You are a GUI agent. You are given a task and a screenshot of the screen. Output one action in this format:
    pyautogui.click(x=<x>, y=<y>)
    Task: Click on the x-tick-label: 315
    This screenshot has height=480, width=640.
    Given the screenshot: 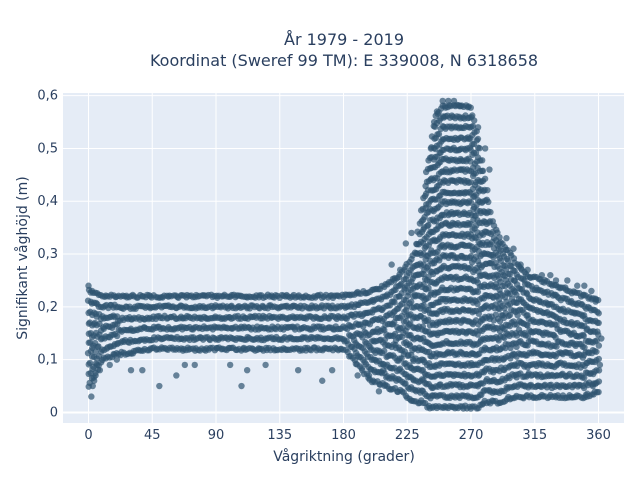 What is the action you would take?
    pyautogui.click(x=534, y=435)
    